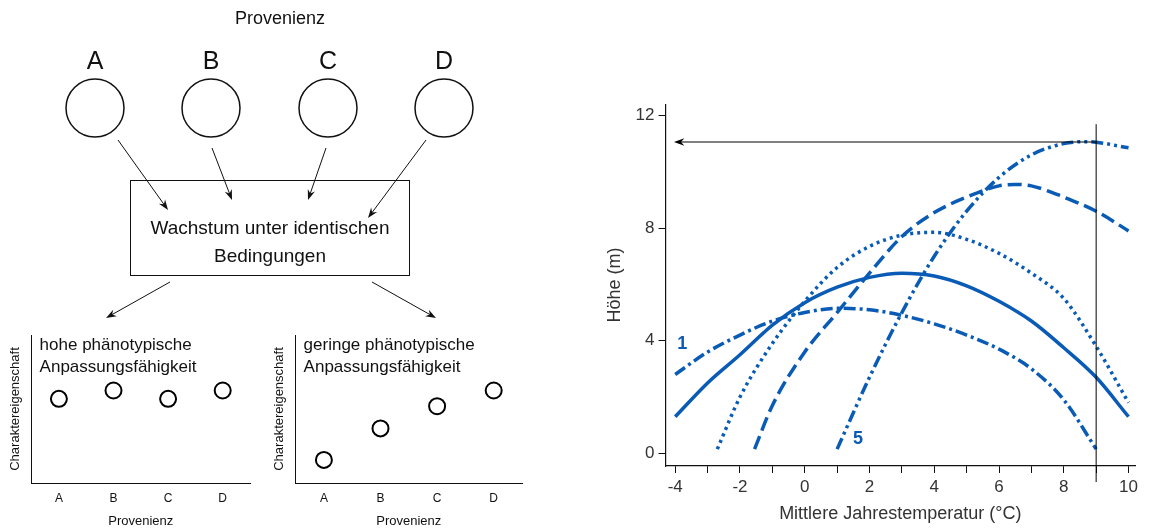 This screenshot has height=529, width=1149. I want to click on series-label: 1, so click(682, 343).